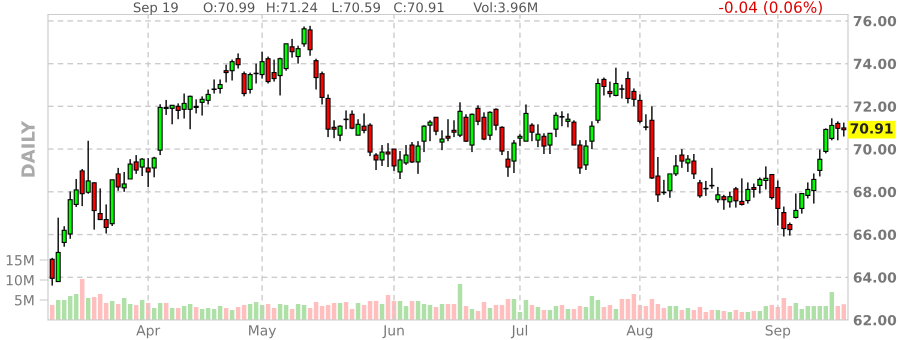  What do you see at coordinates (148, 331) in the screenshot?
I see `x-tick-label: Apr` at bounding box center [148, 331].